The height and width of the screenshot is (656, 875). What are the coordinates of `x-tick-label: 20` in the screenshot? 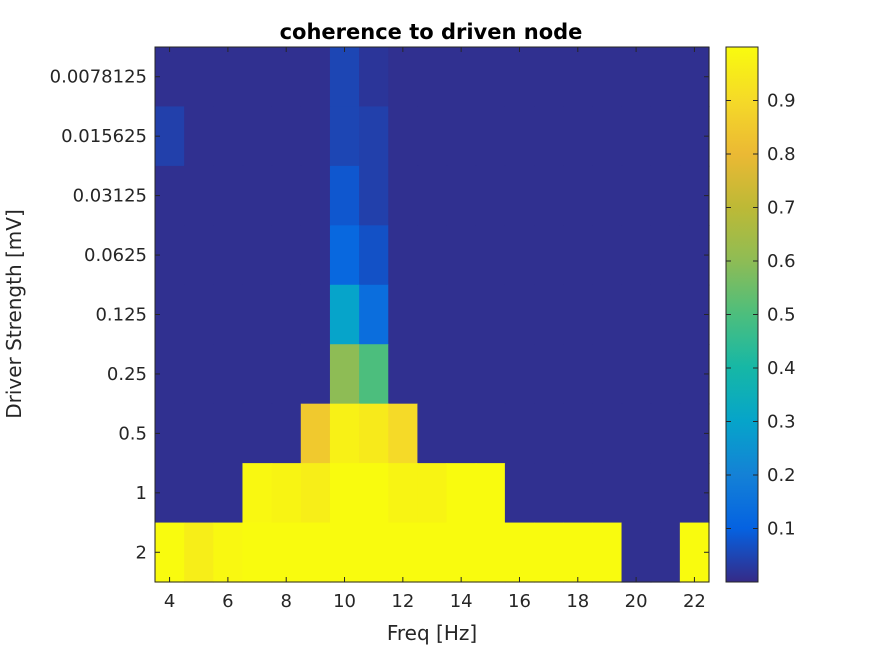 It's located at (636, 601).